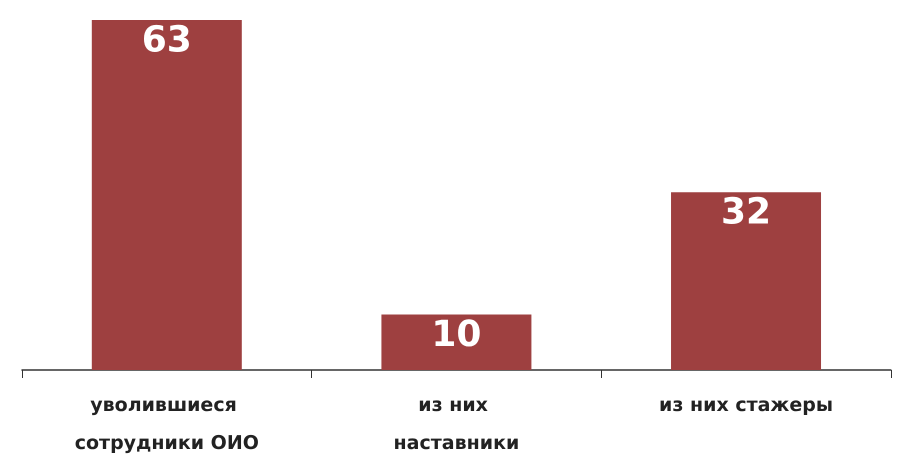 Image resolution: width=901 pixels, height=470 pixels. What do you see at coordinates (746, 405) in the screenshot?
I see `x-tick-label: из них стажеры` at bounding box center [746, 405].